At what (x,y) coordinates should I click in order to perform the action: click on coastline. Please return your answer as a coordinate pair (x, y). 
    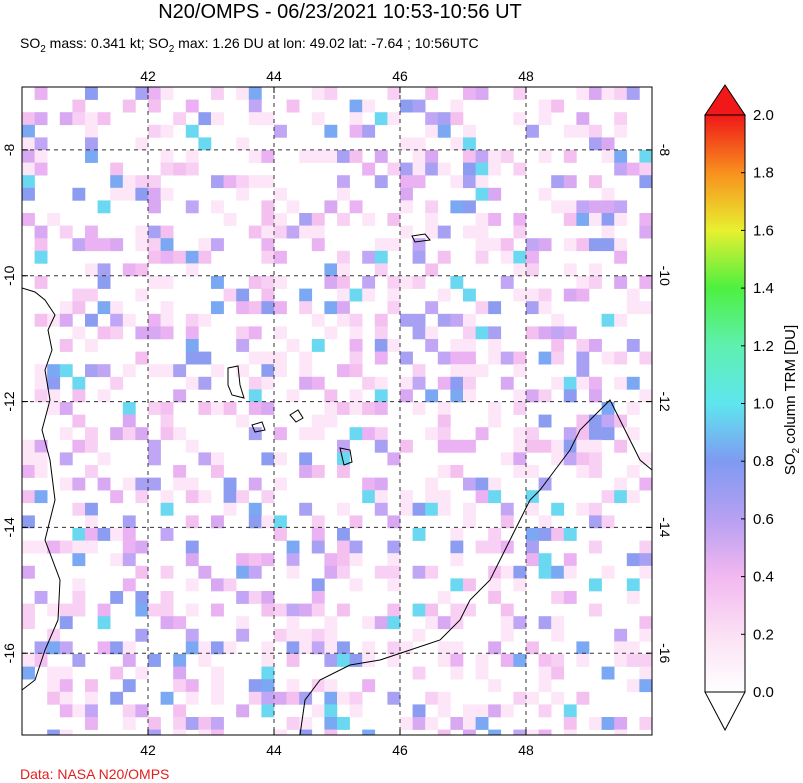
    Looking at the image, I should click on (41, 489).